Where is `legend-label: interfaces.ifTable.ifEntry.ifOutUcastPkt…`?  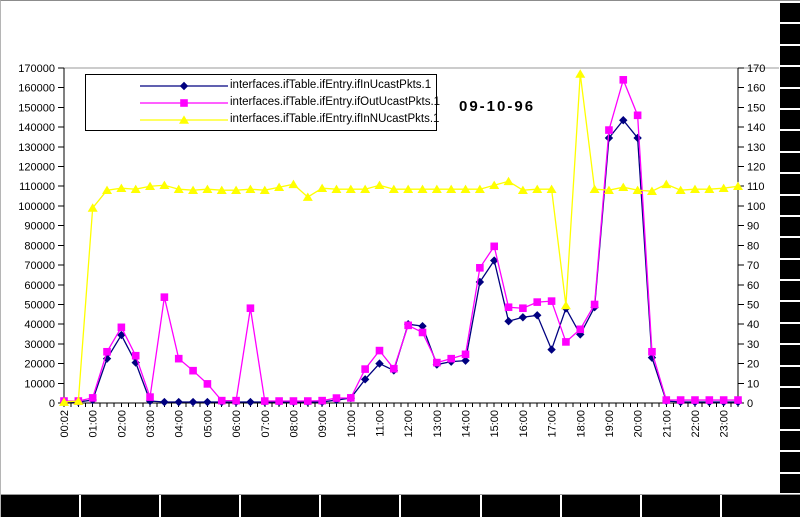 legend-label: interfaces.ifTable.ifEntry.ifOutUcastPkt… is located at coordinates (335, 101).